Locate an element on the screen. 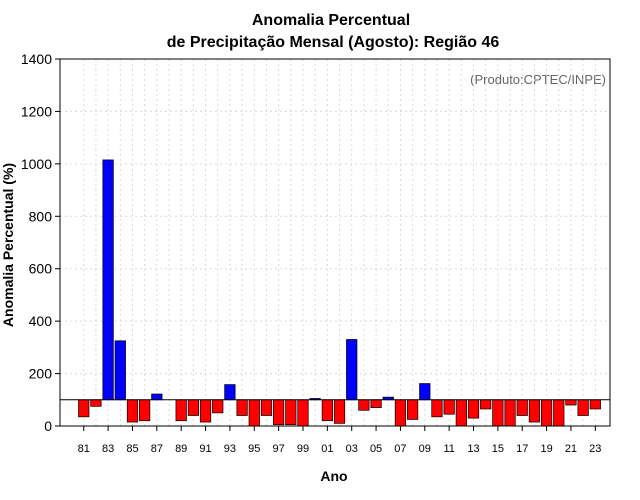  bar-2016 is located at coordinates (510, 413).